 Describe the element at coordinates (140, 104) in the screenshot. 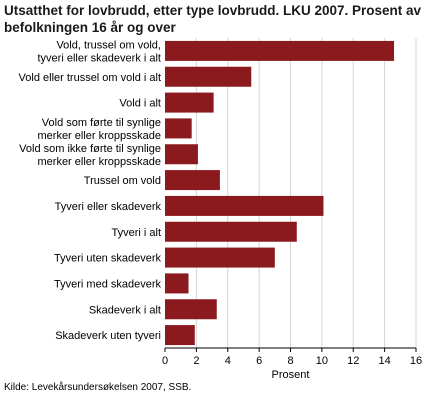

I see `category-label: Vold i alt` at that location.